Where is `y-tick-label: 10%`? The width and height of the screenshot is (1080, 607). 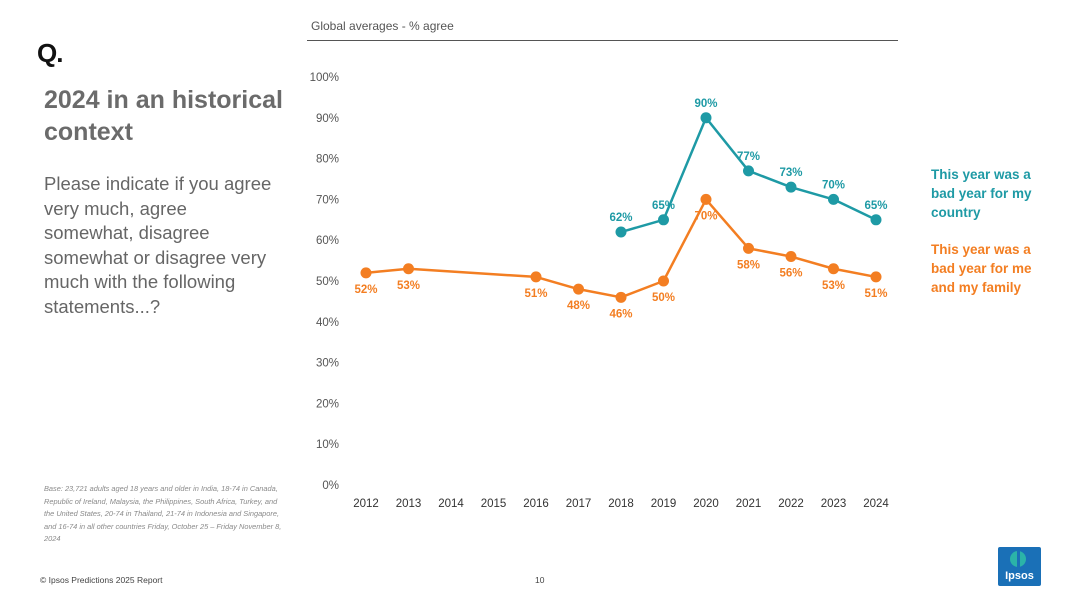 y-tick-label: 10% is located at coordinates (327, 445).